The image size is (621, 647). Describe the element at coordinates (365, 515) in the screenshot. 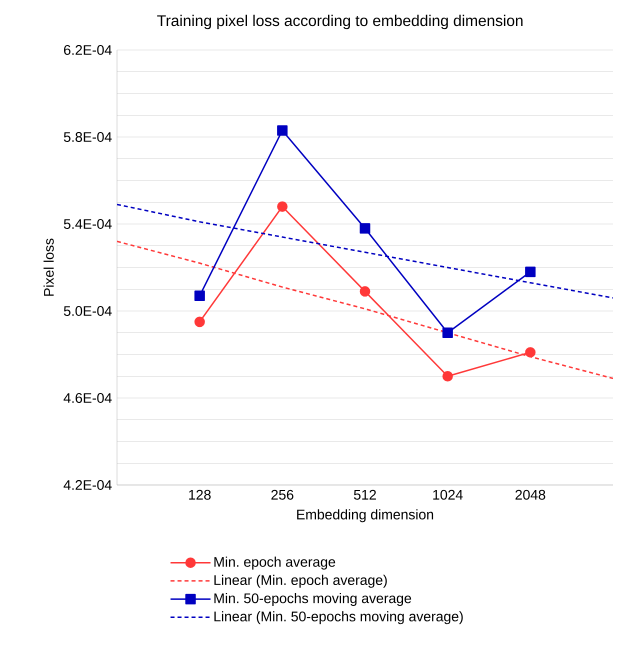

I see `x-axis-title: Embedding dimension` at that location.